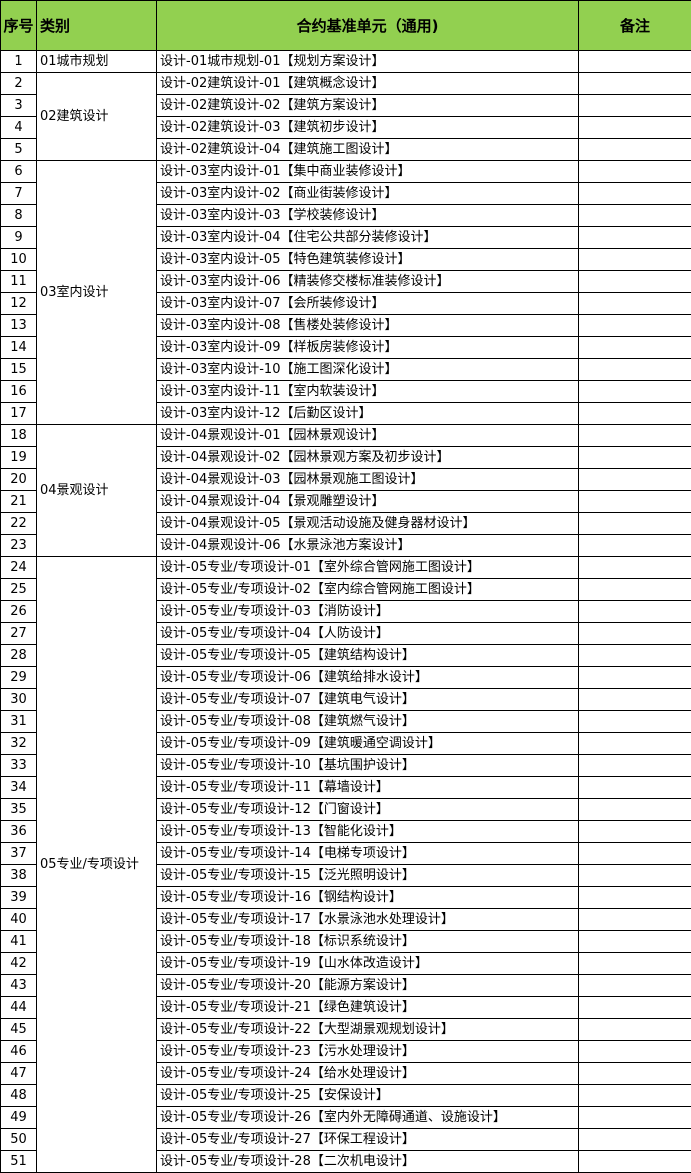 The width and height of the screenshot is (691, 1173). What do you see at coordinates (18, 25) in the screenshot?
I see `header-no: 序号` at bounding box center [18, 25].